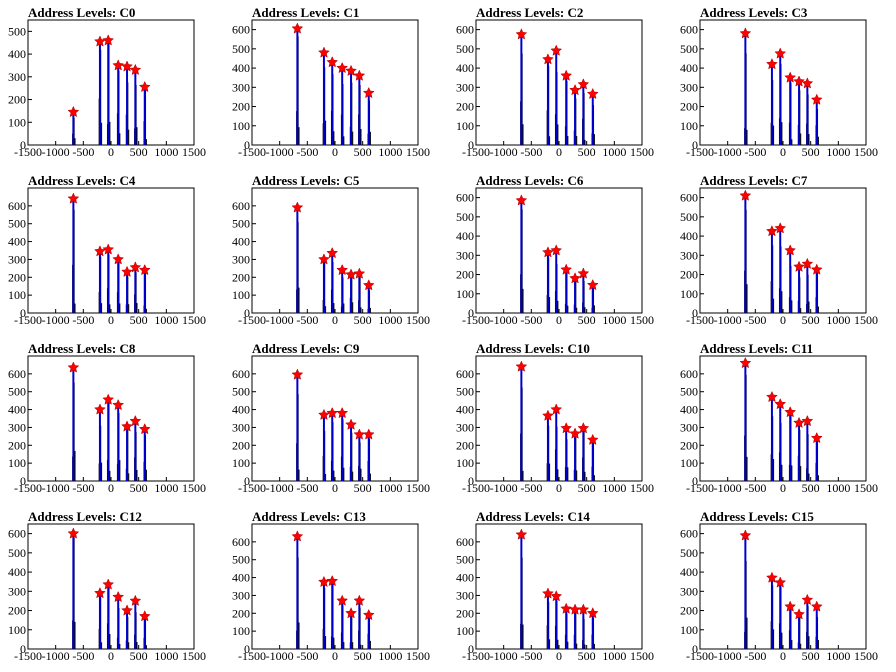 This screenshot has width=896, height=672. What do you see at coordinates (82, 348) in the screenshot?
I see `panel-title: Address Levels: C8` at bounding box center [82, 348].